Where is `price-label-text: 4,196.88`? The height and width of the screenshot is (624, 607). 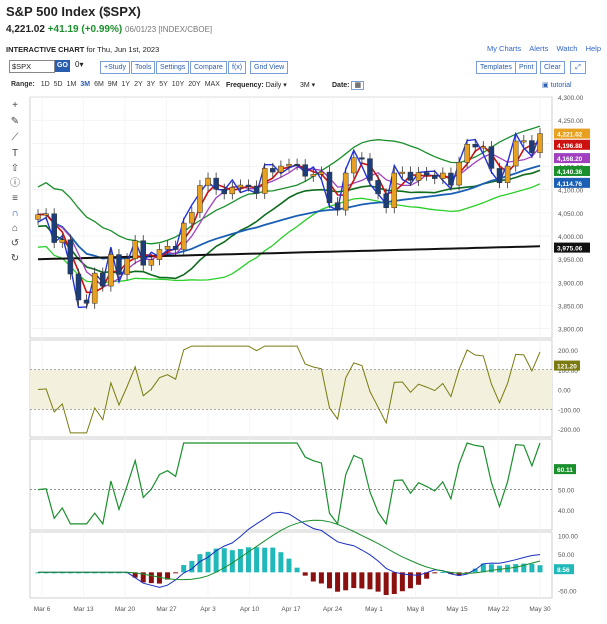
price-label-text: 4,196.88 is located at coordinates (570, 146).